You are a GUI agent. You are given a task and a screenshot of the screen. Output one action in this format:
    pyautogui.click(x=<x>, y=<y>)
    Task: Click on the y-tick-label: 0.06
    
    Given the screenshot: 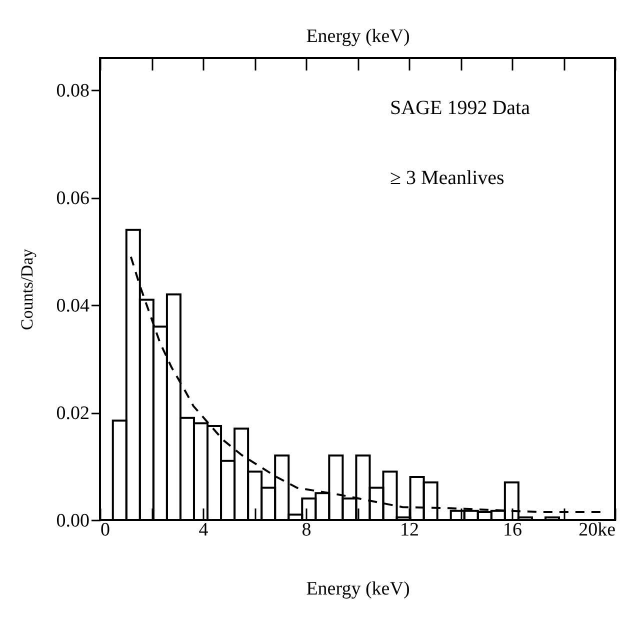 What is the action you would take?
    pyautogui.click(x=73, y=199)
    